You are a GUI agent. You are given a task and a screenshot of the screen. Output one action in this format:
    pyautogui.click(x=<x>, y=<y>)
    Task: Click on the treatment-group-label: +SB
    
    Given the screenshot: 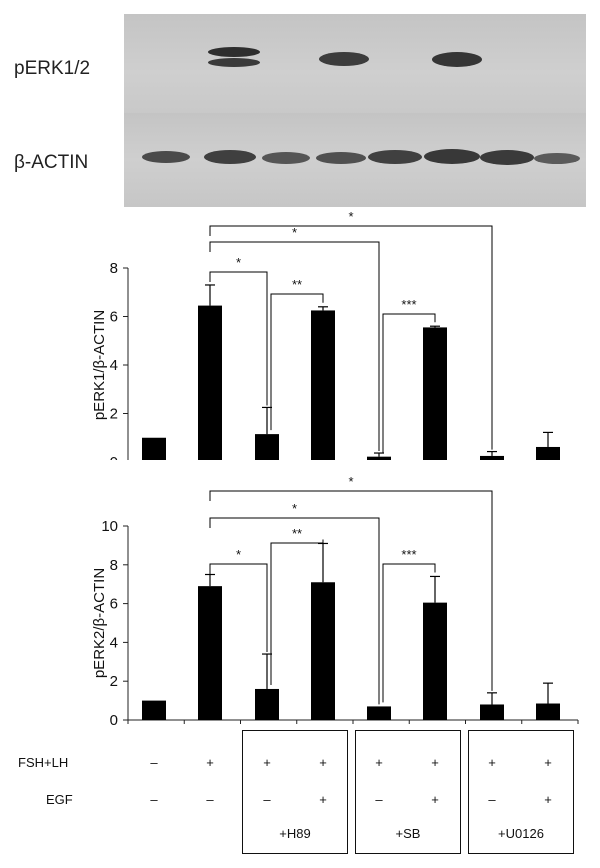 What is the action you would take?
    pyautogui.click(x=408, y=833)
    